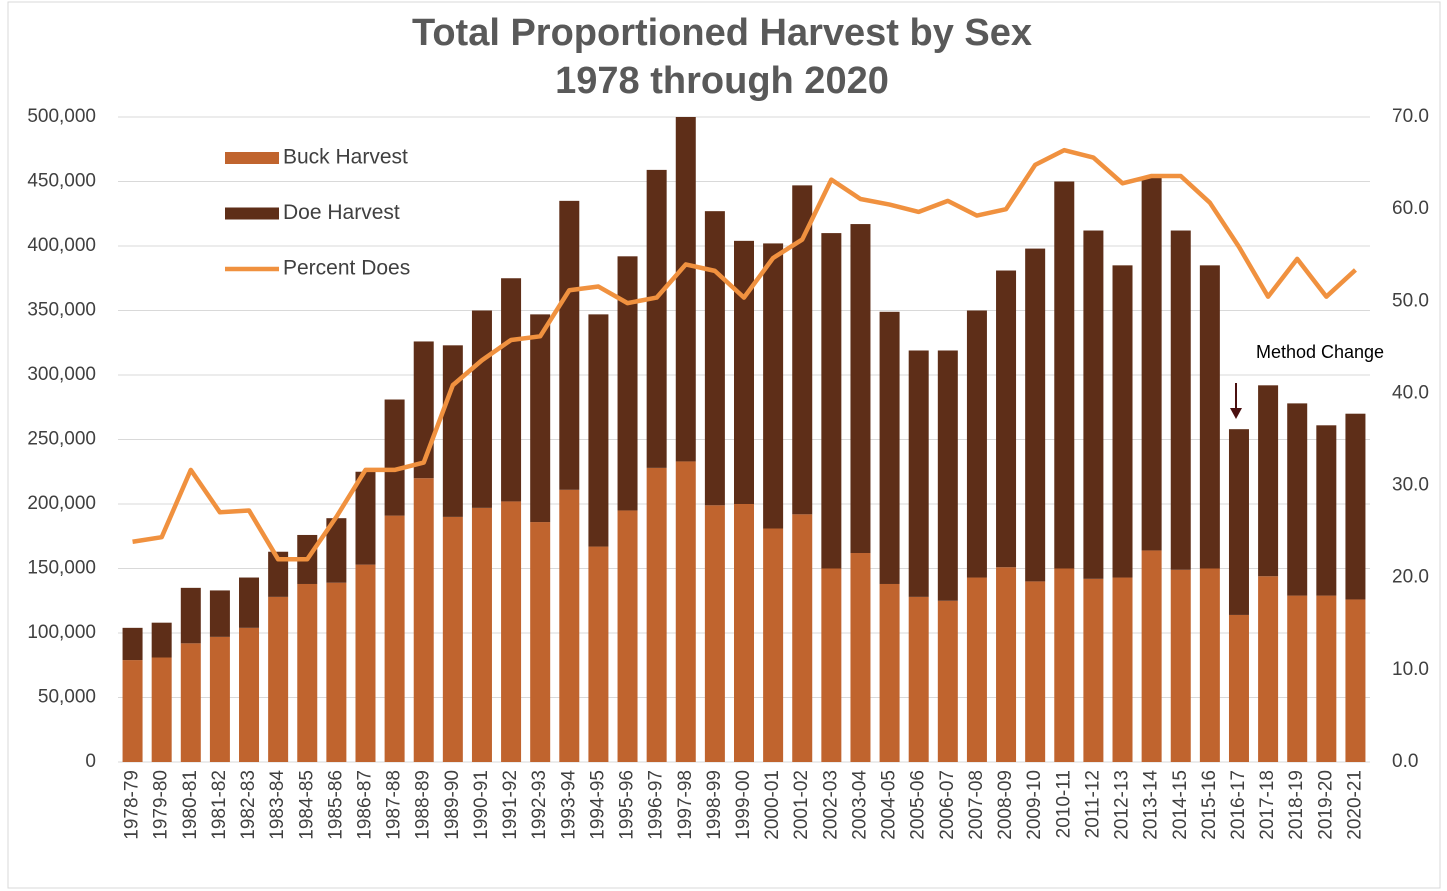  Describe the element at coordinates (1410, 208) in the screenshot. I see `y2-tick-label: 60.0` at that location.